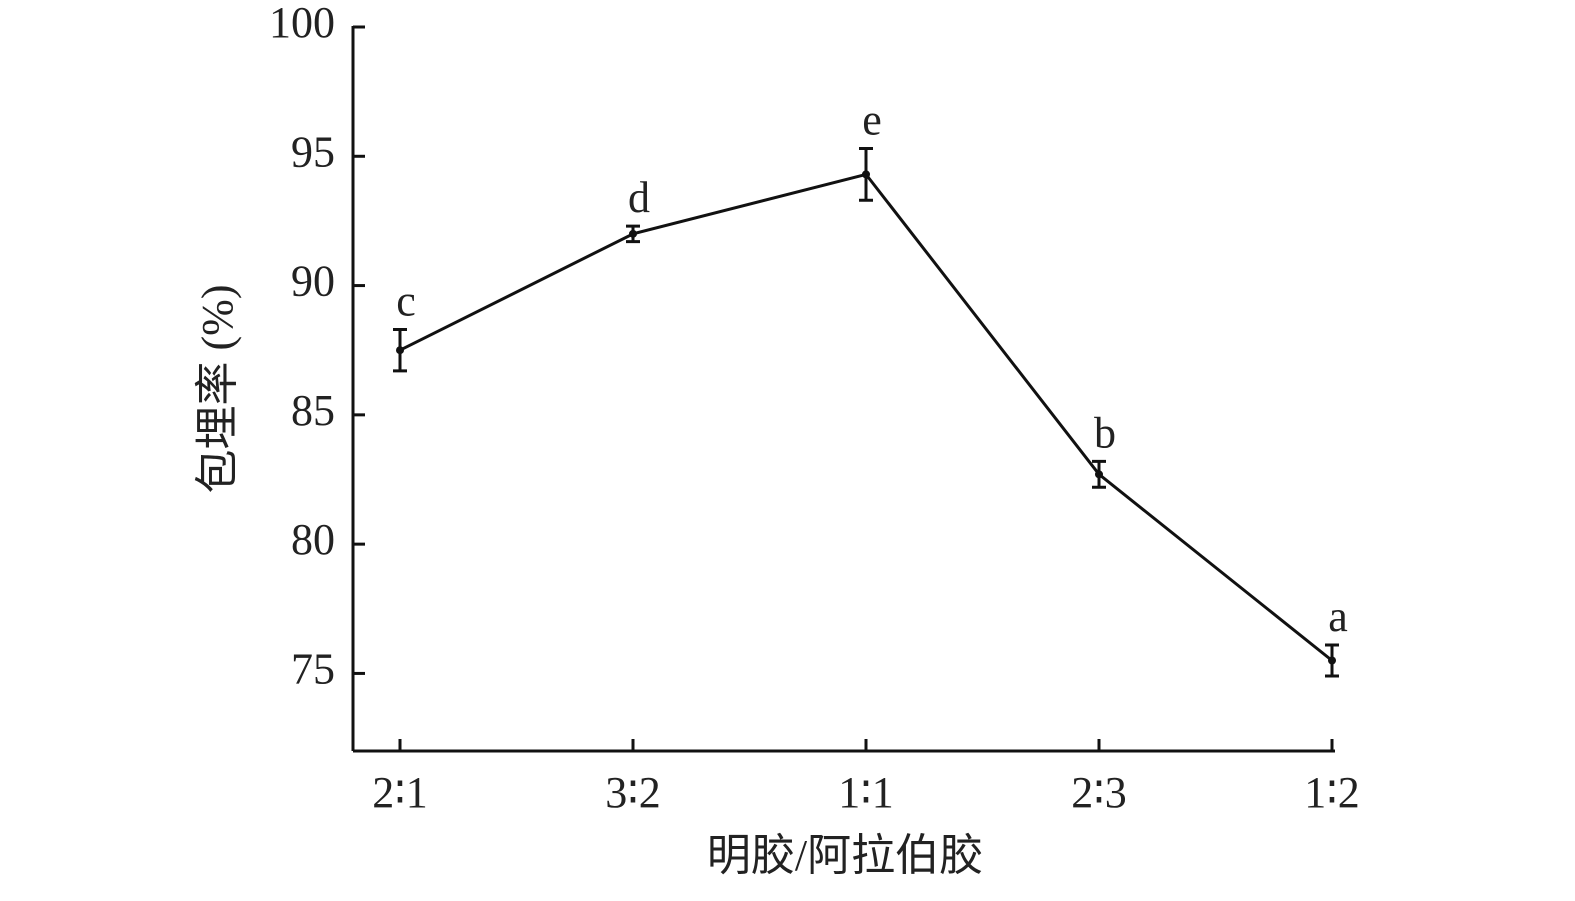 The width and height of the screenshot is (1575, 901). Describe the element at coordinates (399, 792) in the screenshot. I see `x-tick-label: 2∶1` at that location.